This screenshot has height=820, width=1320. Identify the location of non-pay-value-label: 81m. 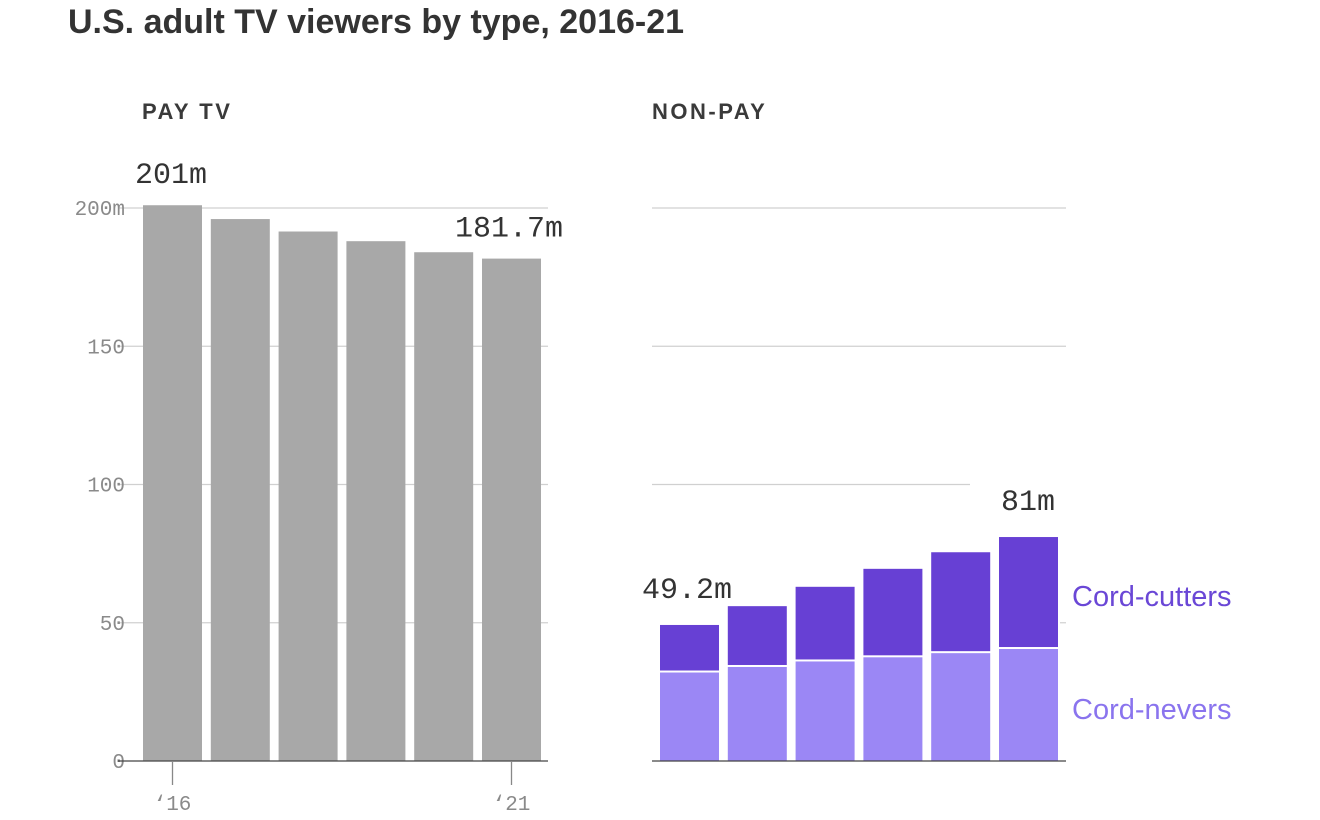
(1028, 503).